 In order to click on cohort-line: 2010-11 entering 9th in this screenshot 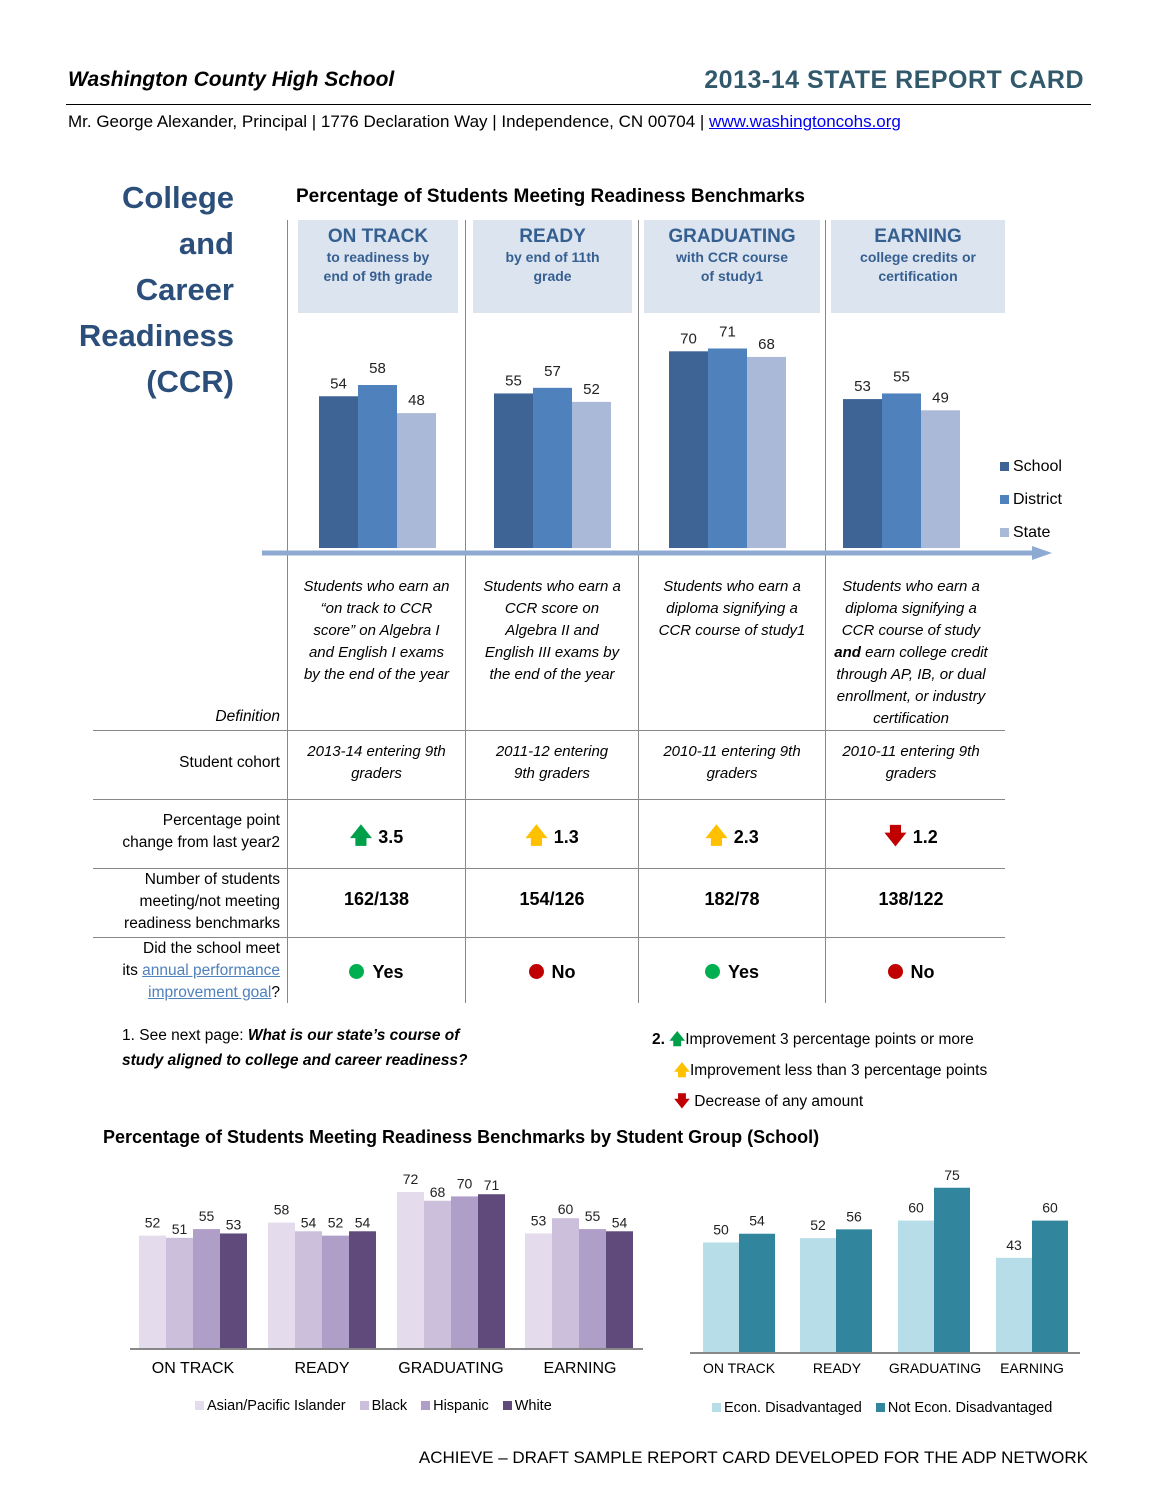, I will do `click(732, 751)`.